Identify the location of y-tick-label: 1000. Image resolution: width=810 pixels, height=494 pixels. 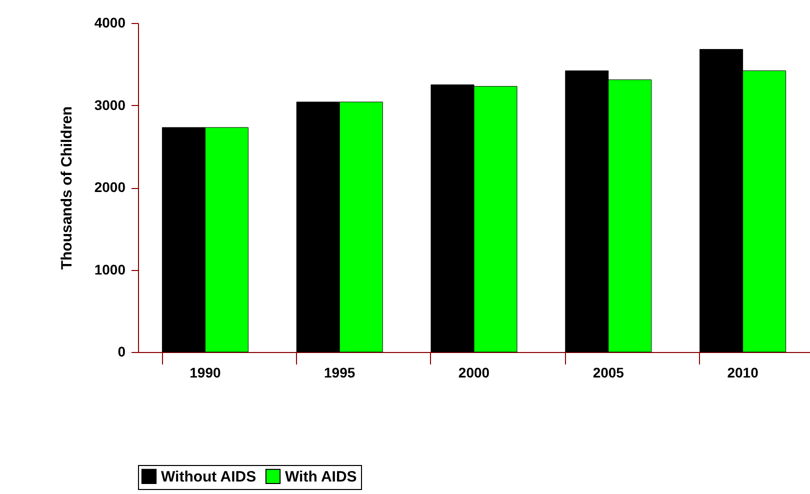
(110, 269).